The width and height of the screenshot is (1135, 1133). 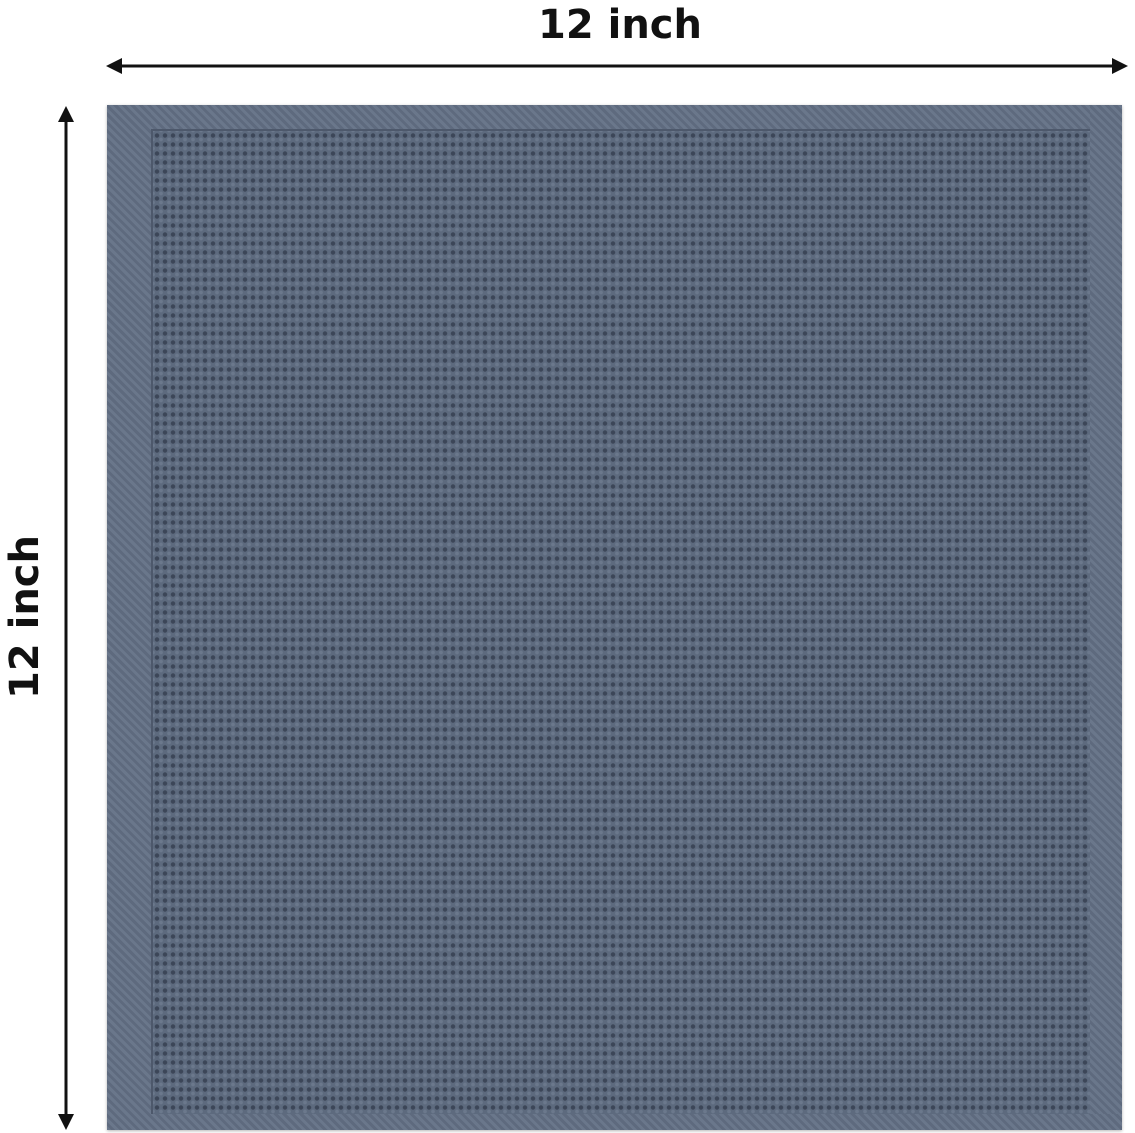 What do you see at coordinates (620, 25) in the screenshot?
I see `width-label: 12 inch` at bounding box center [620, 25].